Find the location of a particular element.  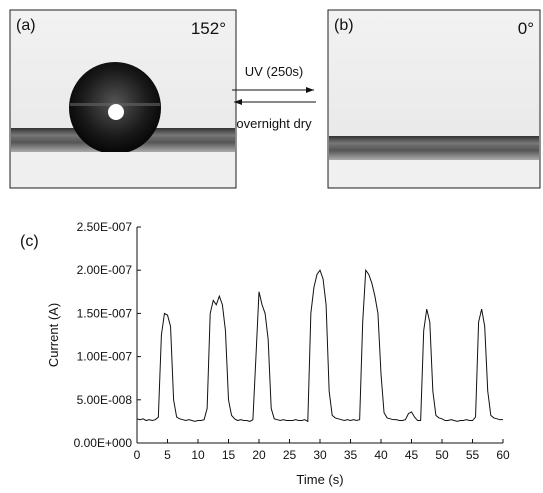

x-tick-label: 20 is located at coordinates (259, 455).